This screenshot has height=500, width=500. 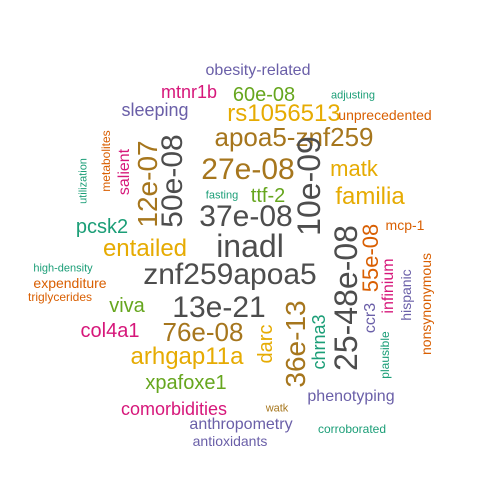 I want to click on word-chrna3: chrna3, so click(x=319, y=342).